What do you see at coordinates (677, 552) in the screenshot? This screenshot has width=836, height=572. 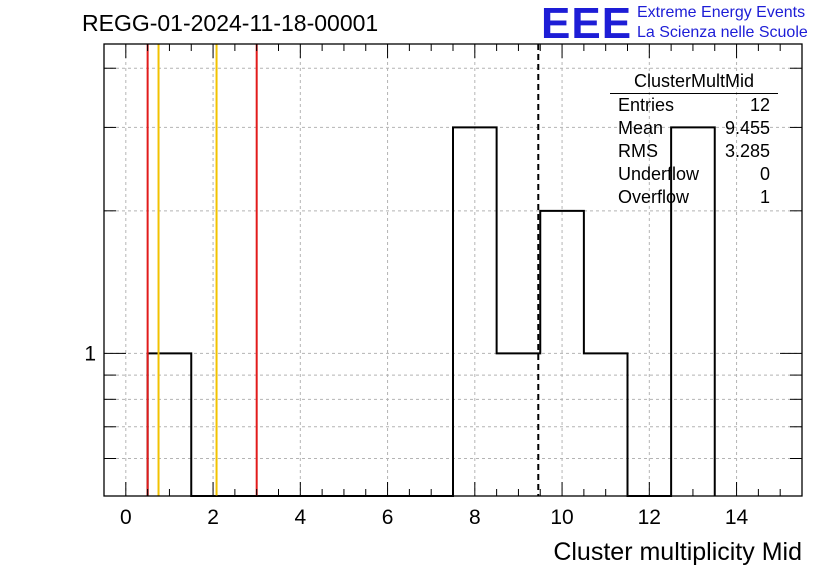 I see `x-axis-label: Cluster multiplicity Mid` at bounding box center [677, 552].